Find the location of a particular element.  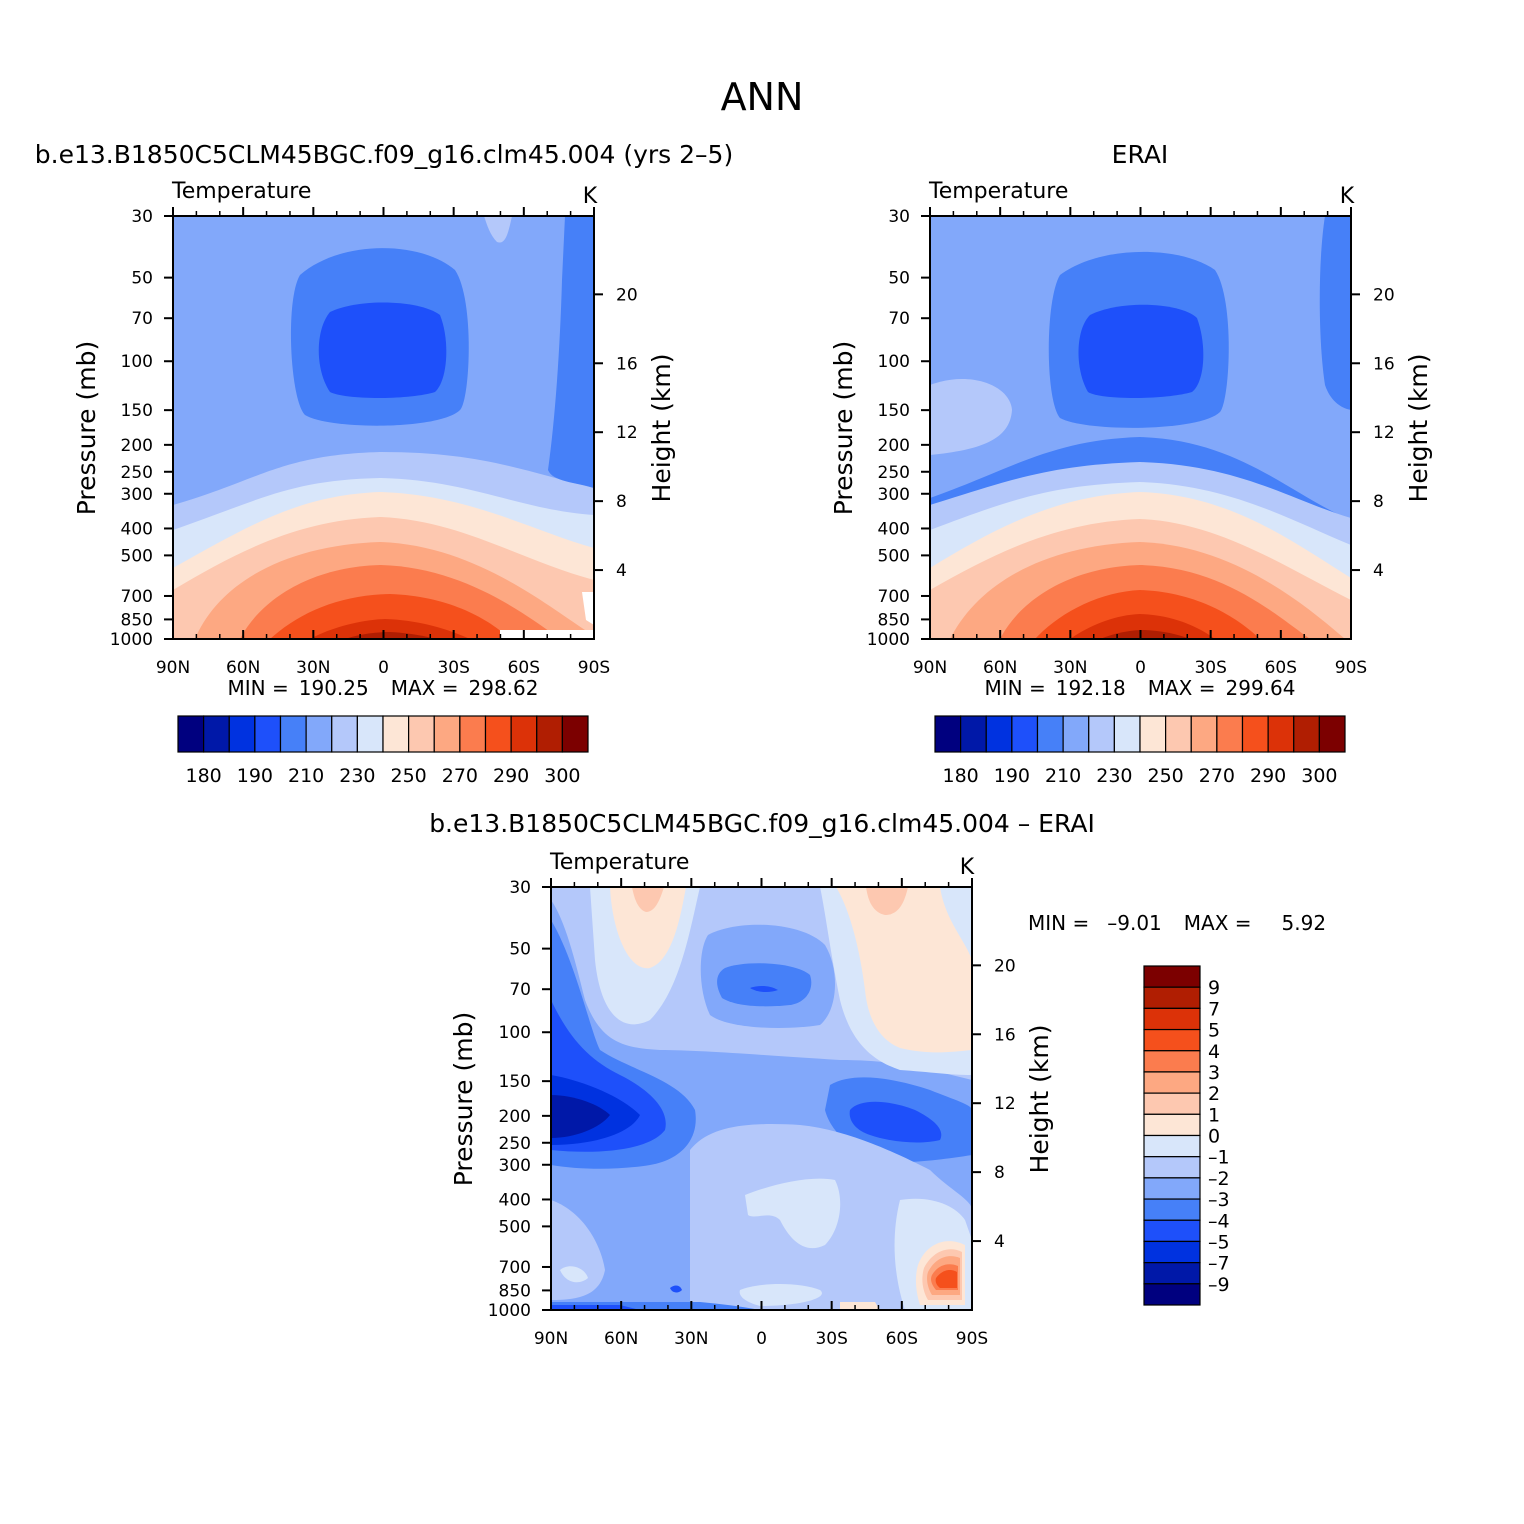

panel-b-min-label: MIN = is located at coordinates (1015, 688).